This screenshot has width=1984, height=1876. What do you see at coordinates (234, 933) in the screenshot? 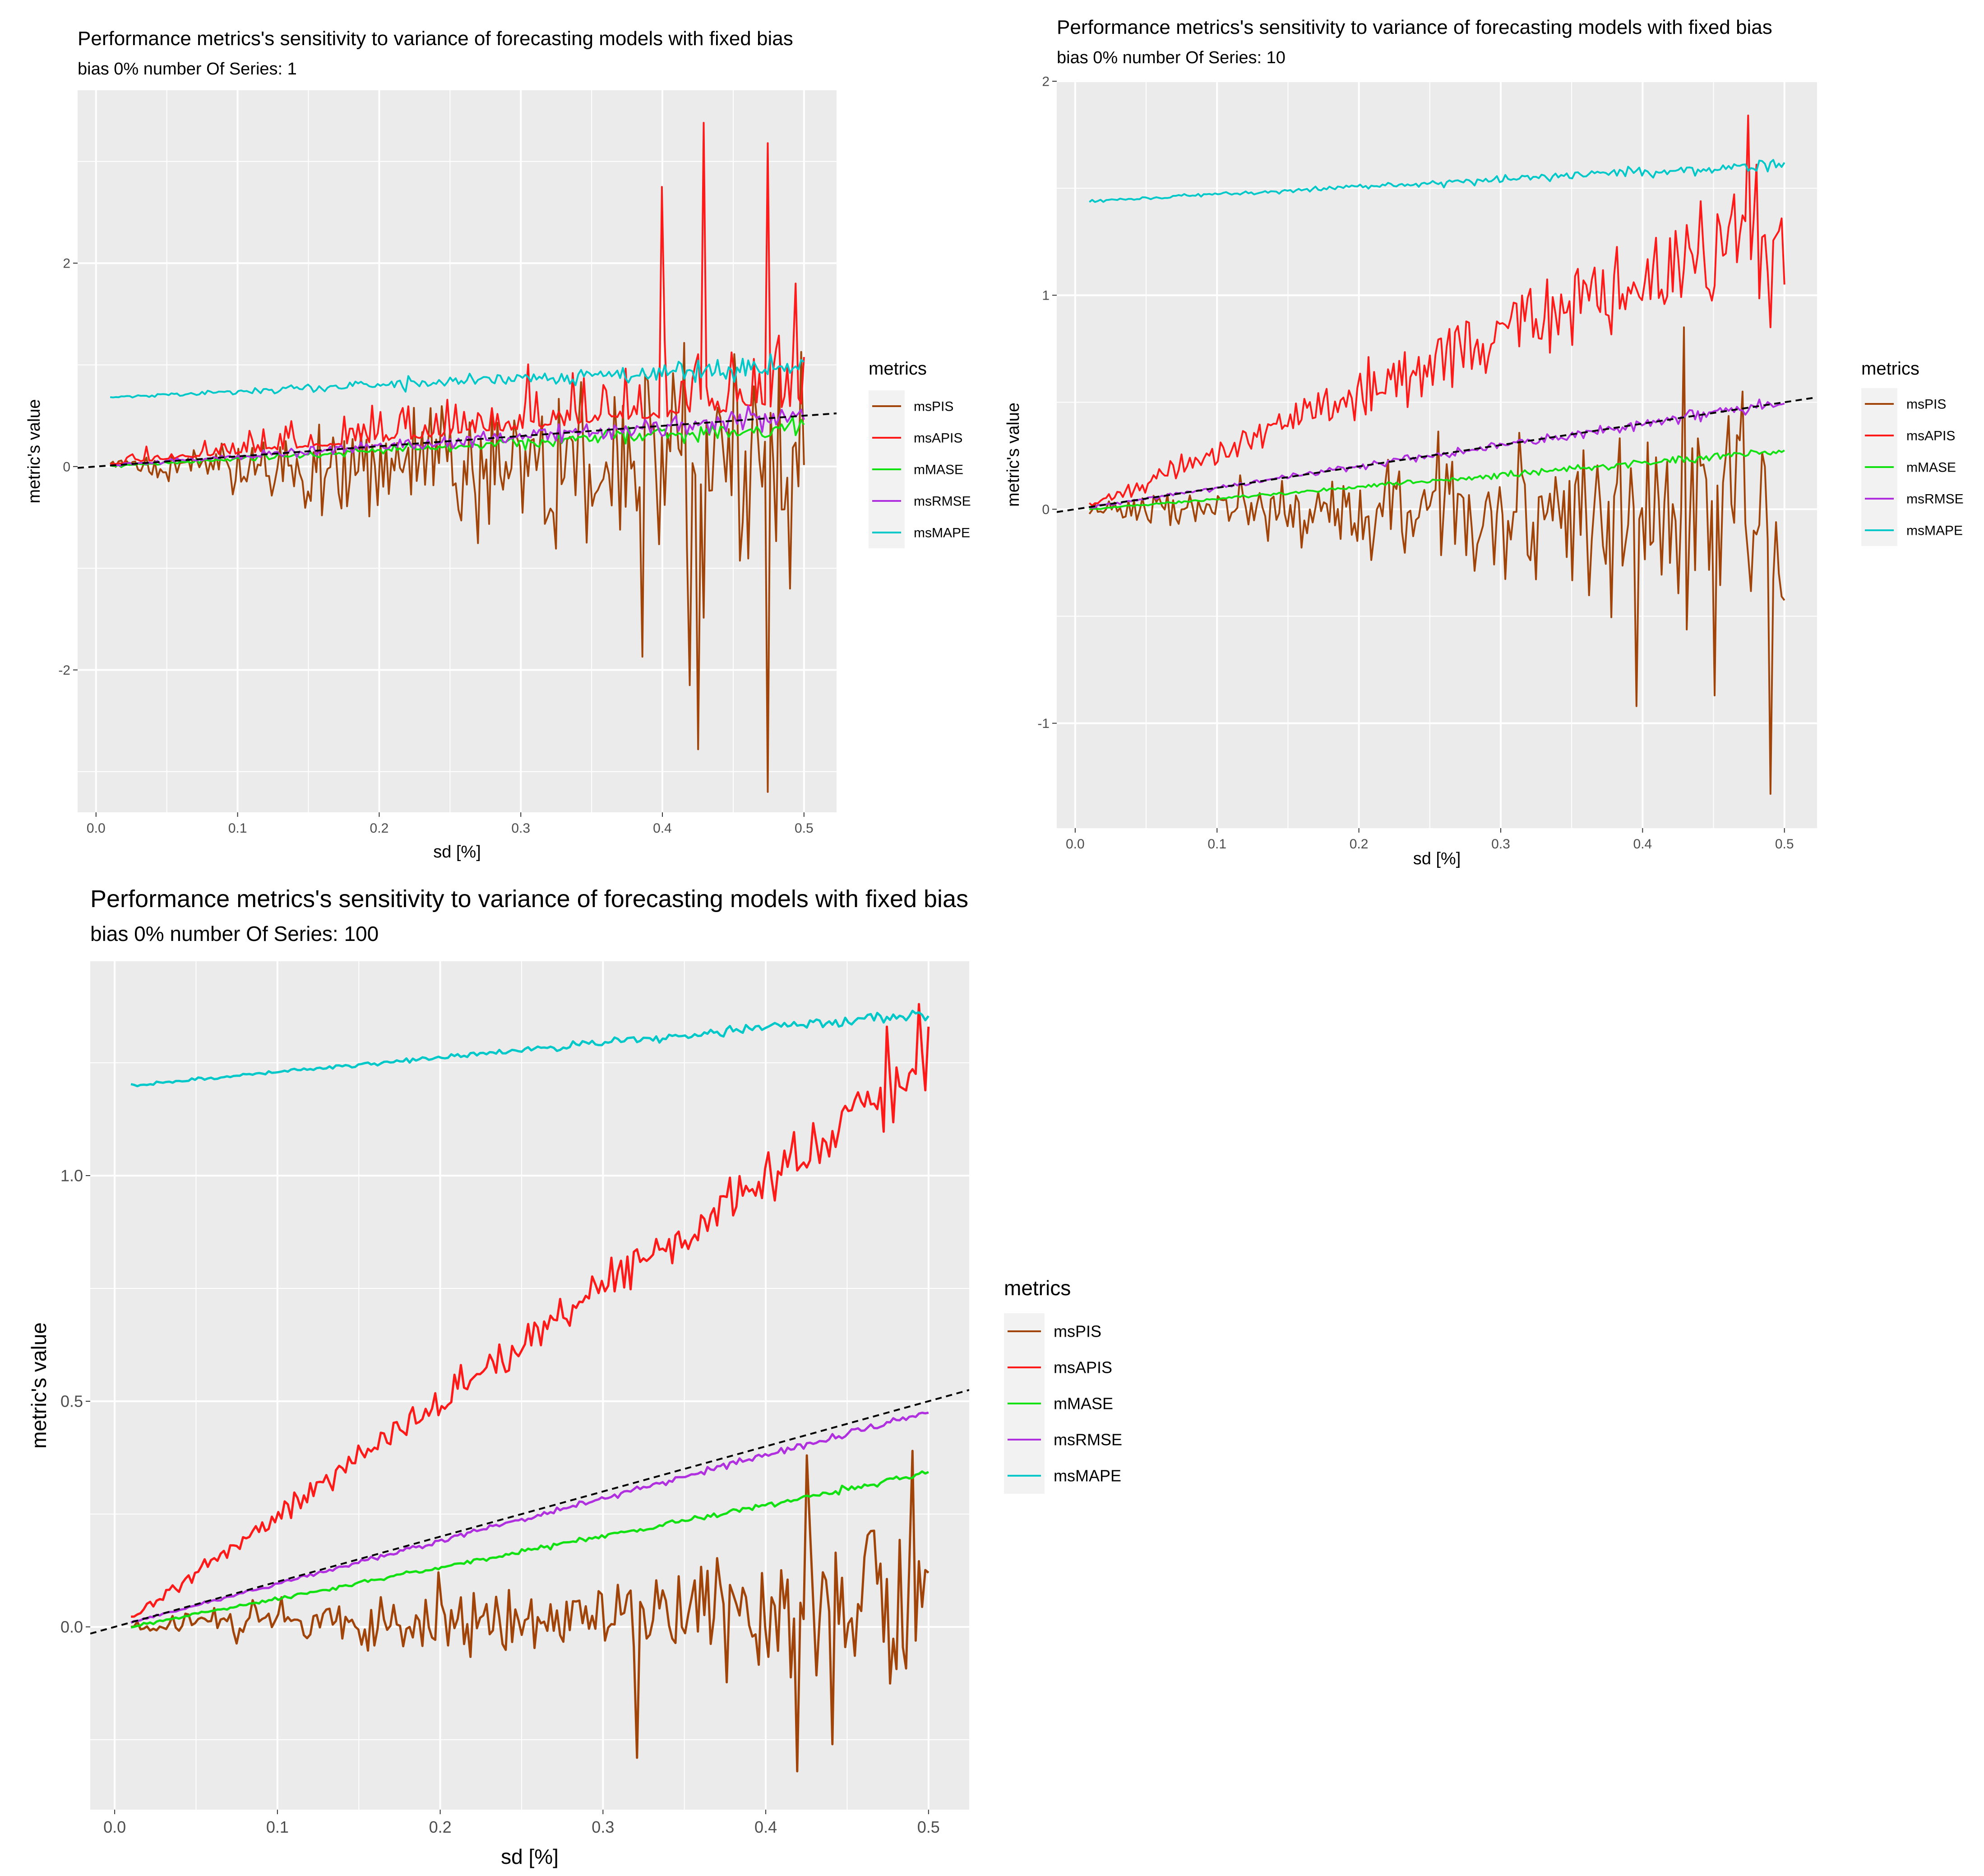
I see `chart-subtitle: bias 0% number Of Series: 100` at bounding box center [234, 933].